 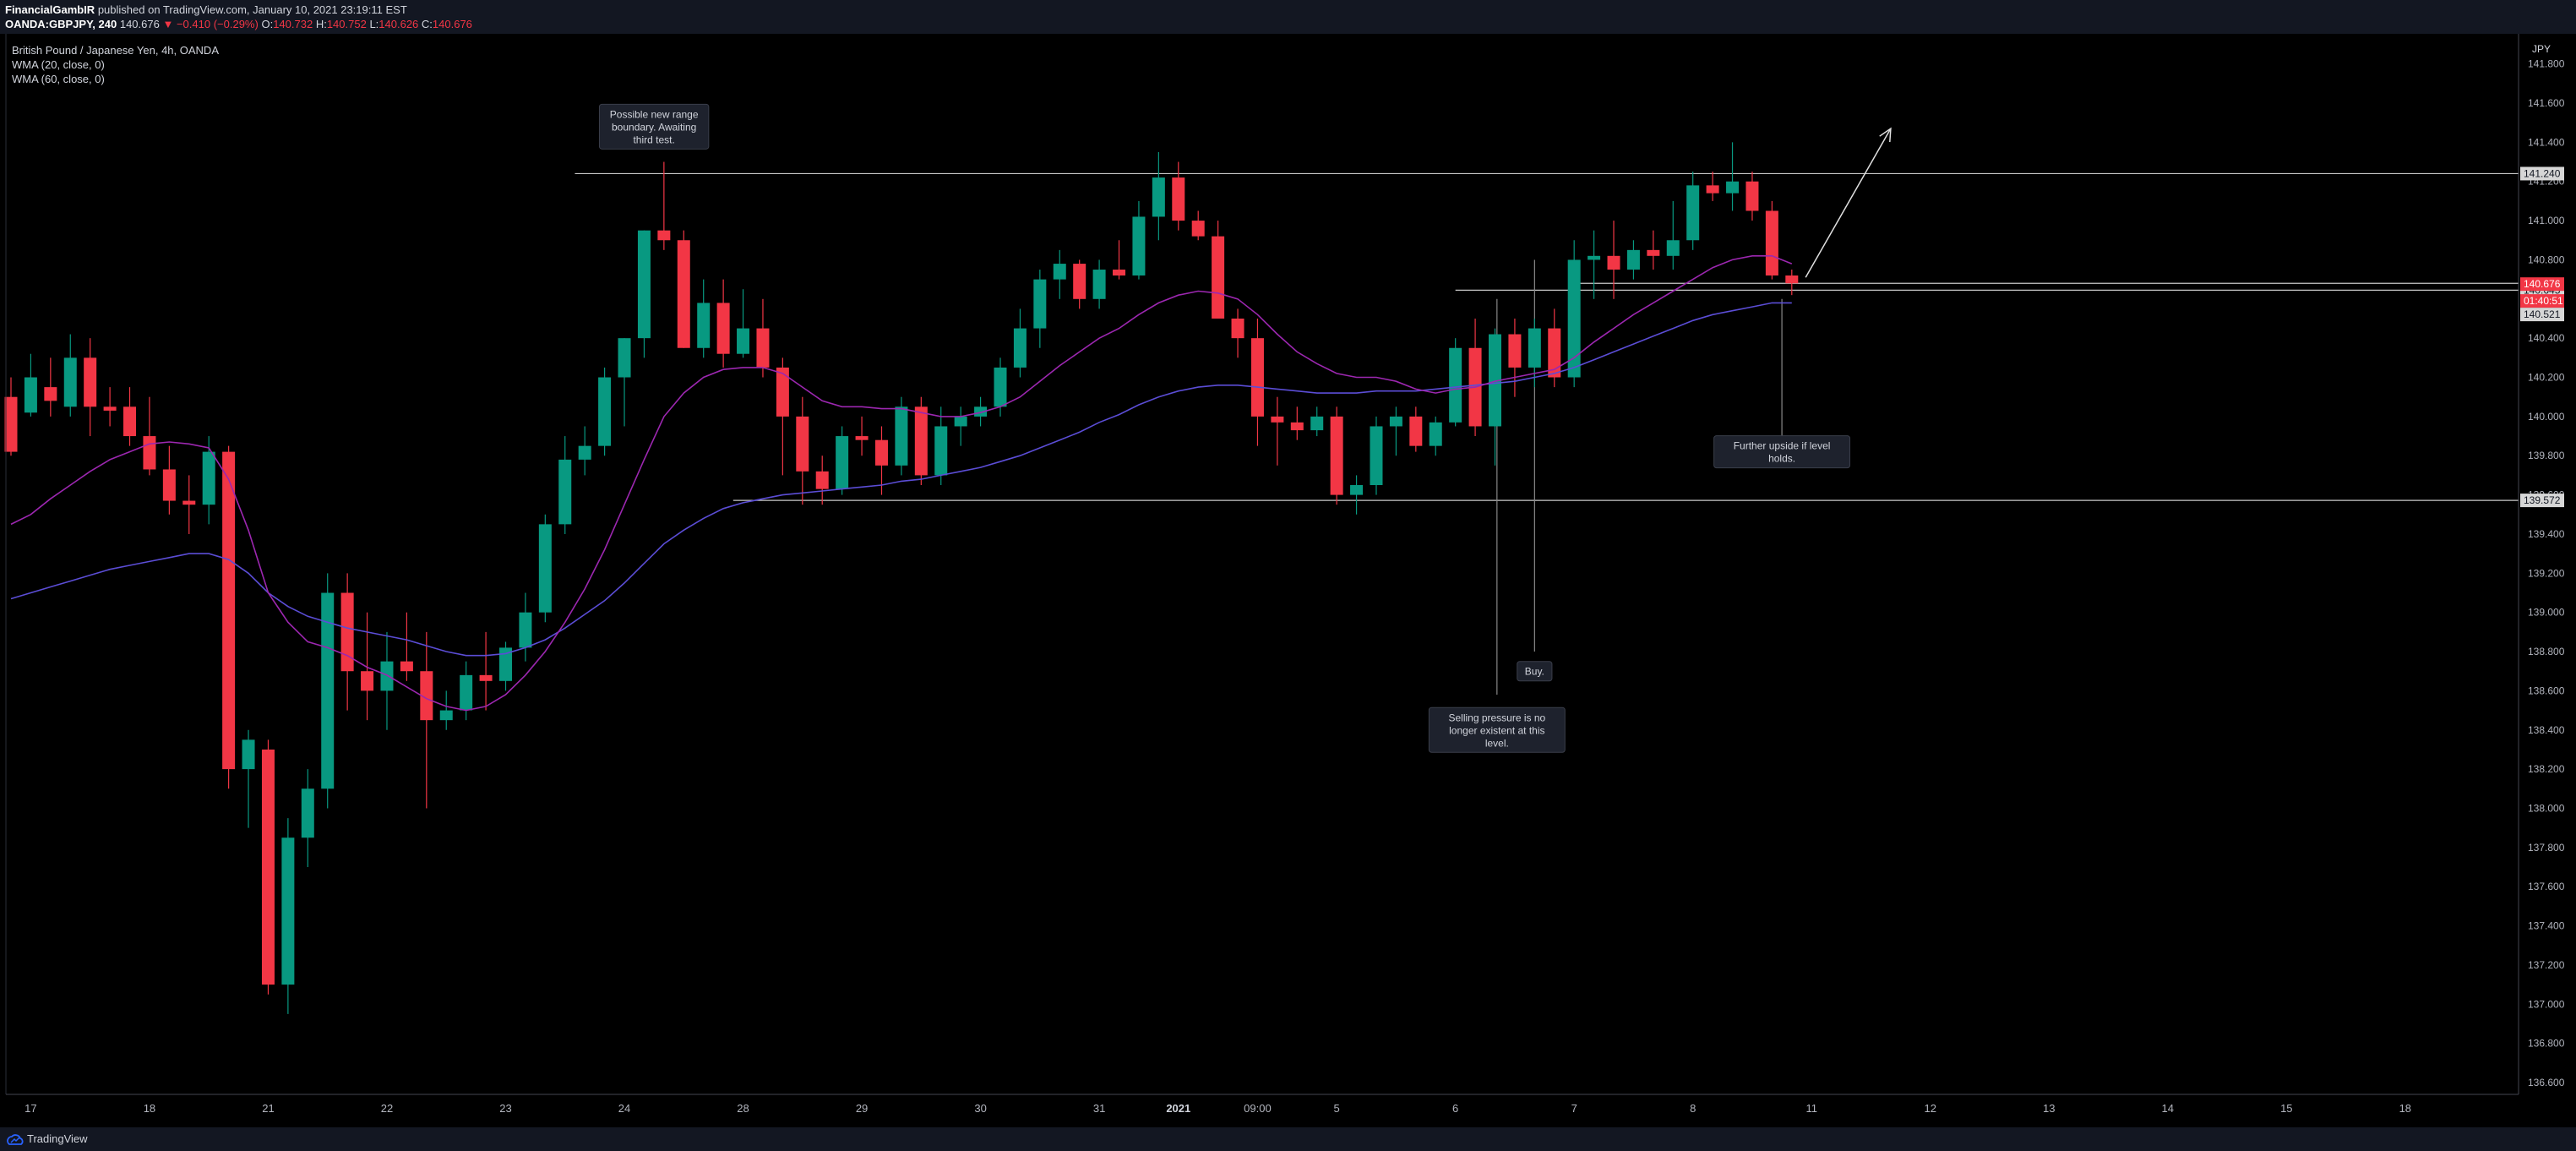 What do you see at coordinates (30, 1108) in the screenshot?
I see `time-tick-label: 17` at bounding box center [30, 1108].